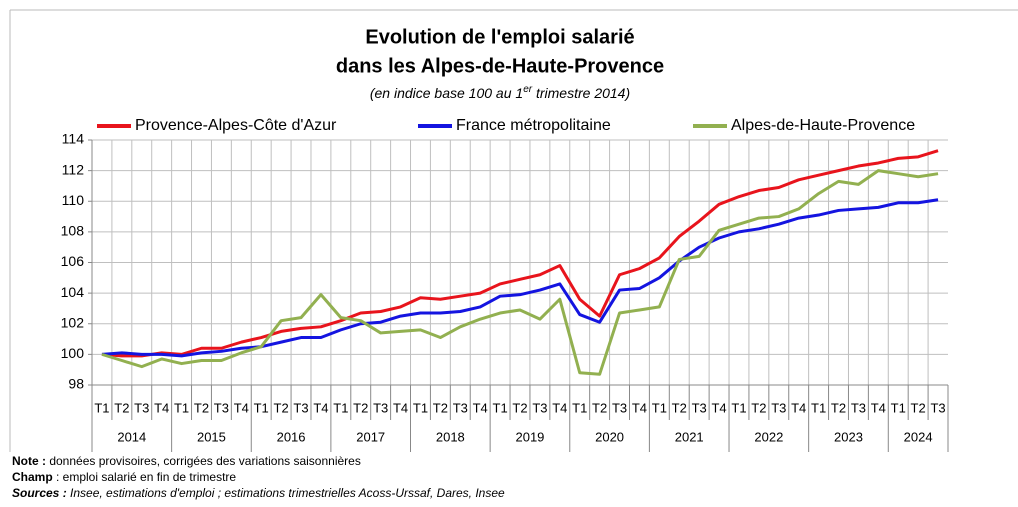  What do you see at coordinates (500, 66) in the screenshot?
I see `chart-title: dans les Alpes-de-Haute-Provence` at bounding box center [500, 66].